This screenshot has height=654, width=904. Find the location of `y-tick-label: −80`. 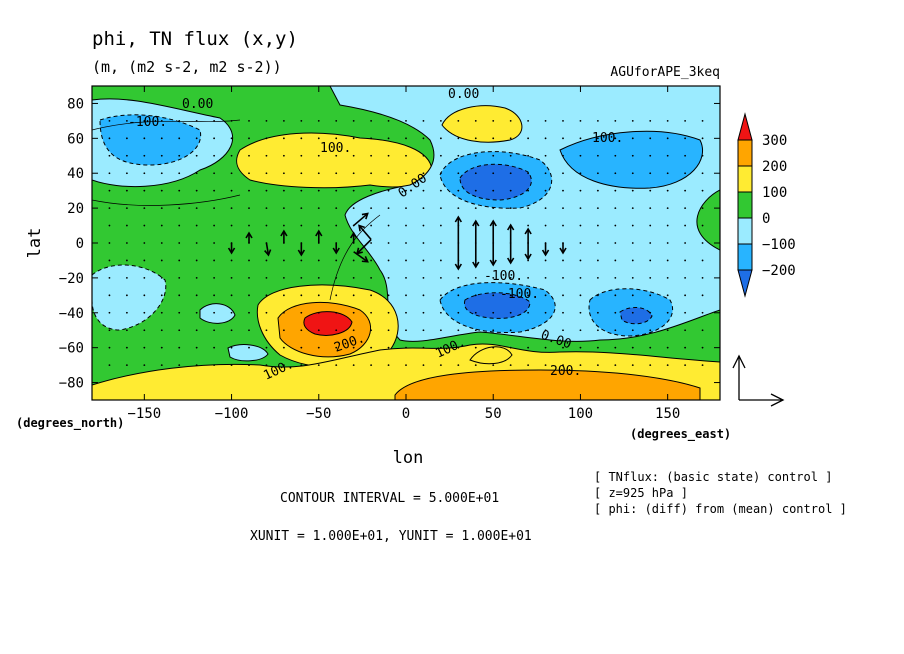

y-tick-label: −80 is located at coordinates (71, 384).